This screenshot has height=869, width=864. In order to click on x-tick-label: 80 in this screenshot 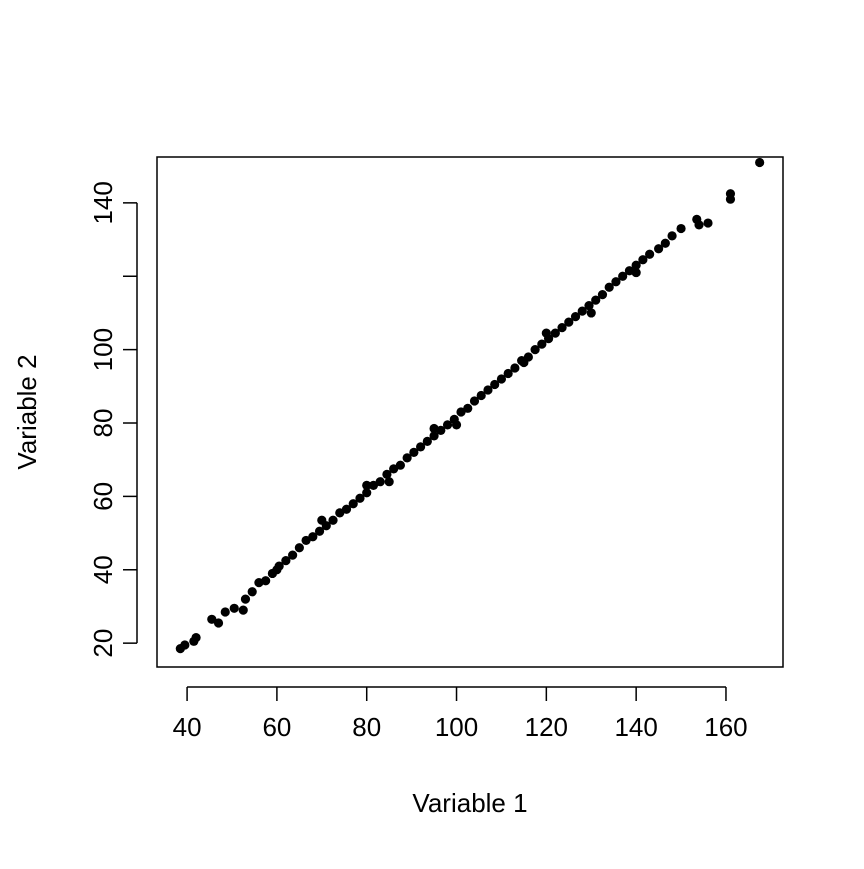, I will do `click(366, 727)`.